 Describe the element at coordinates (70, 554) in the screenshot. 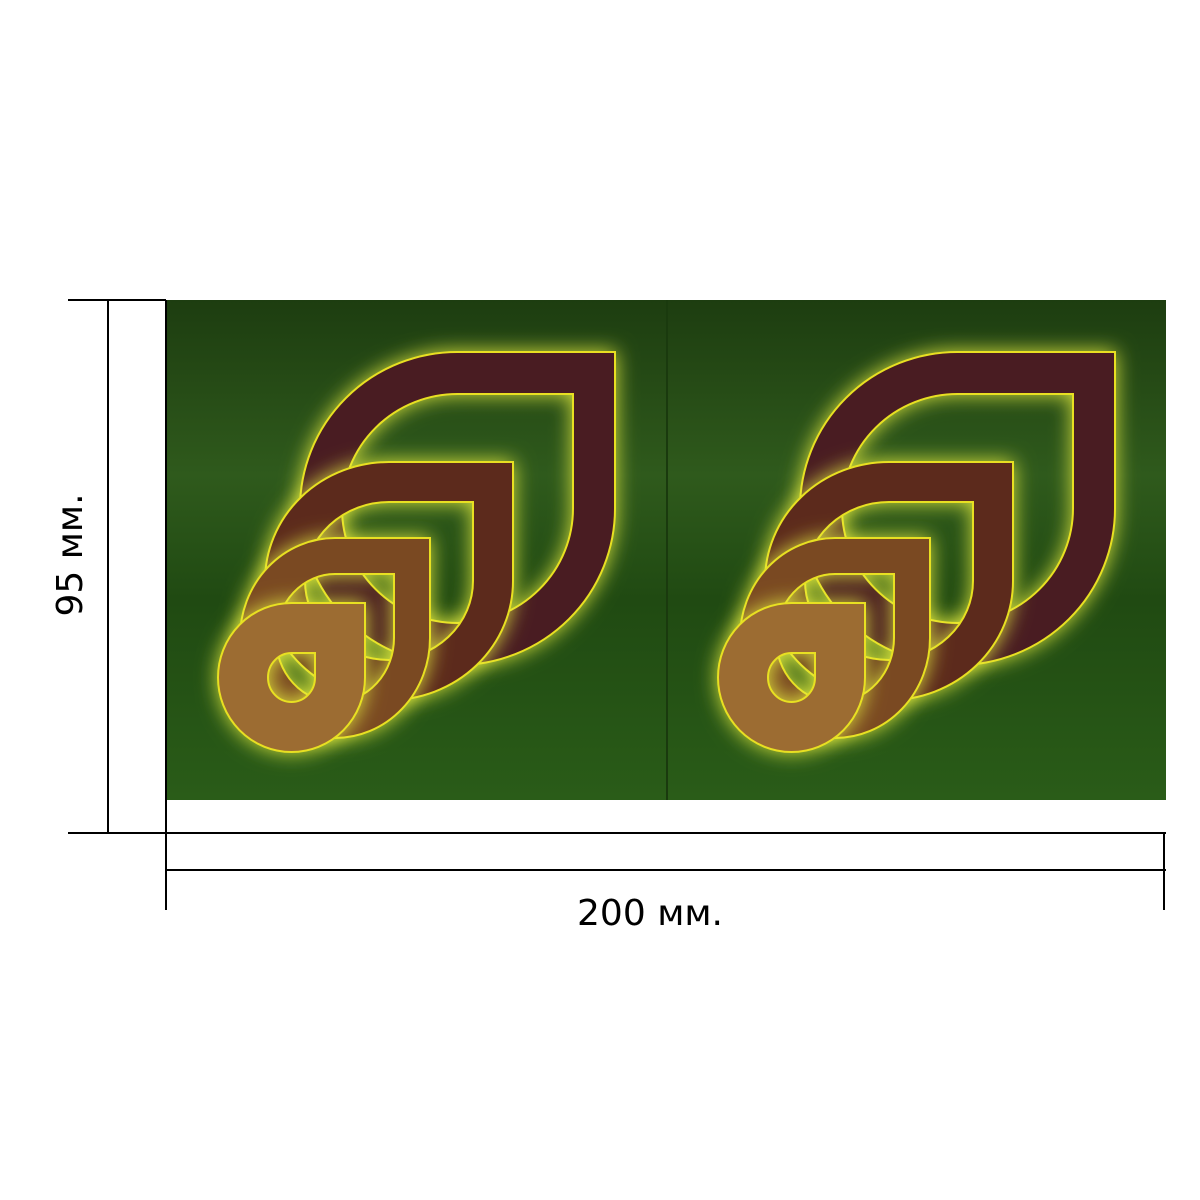

I see `height-label: 95 мм.` at that location.